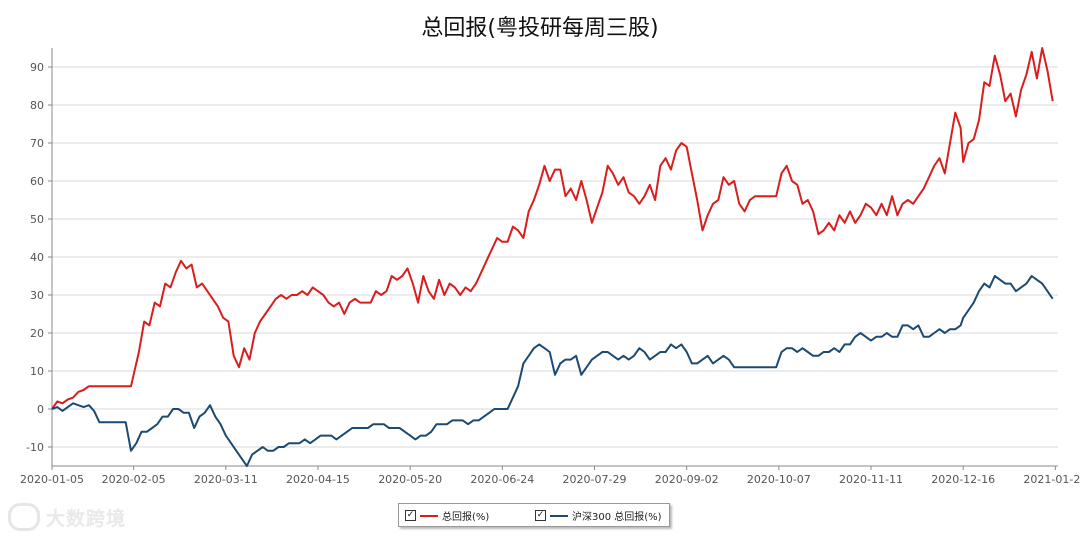  What do you see at coordinates (595, 479) in the screenshot?
I see `x-tick-label: 2020-07-29` at bounding box center [595, 479].